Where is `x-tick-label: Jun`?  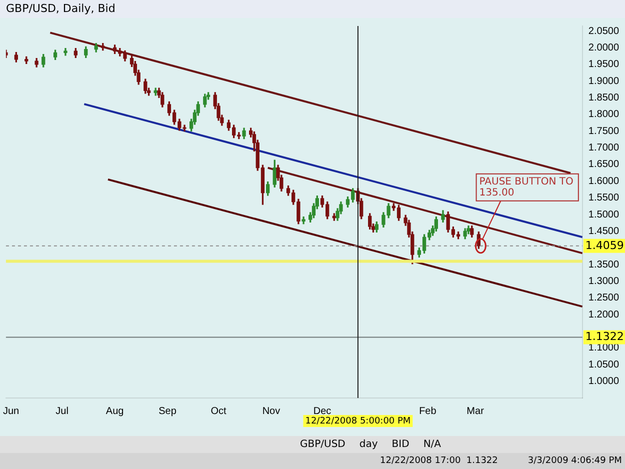
x-tick-label: Jun is located at coordinates (11, 411).